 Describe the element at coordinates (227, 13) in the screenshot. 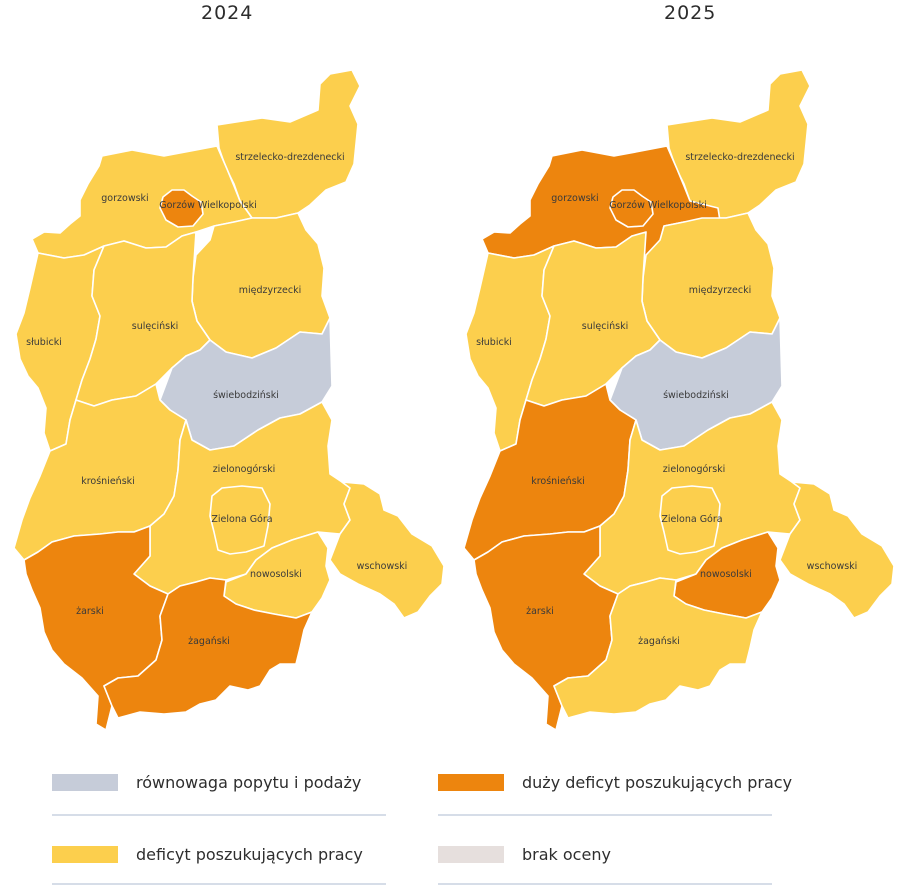

I see `year-title-2024: 2024` at that location.